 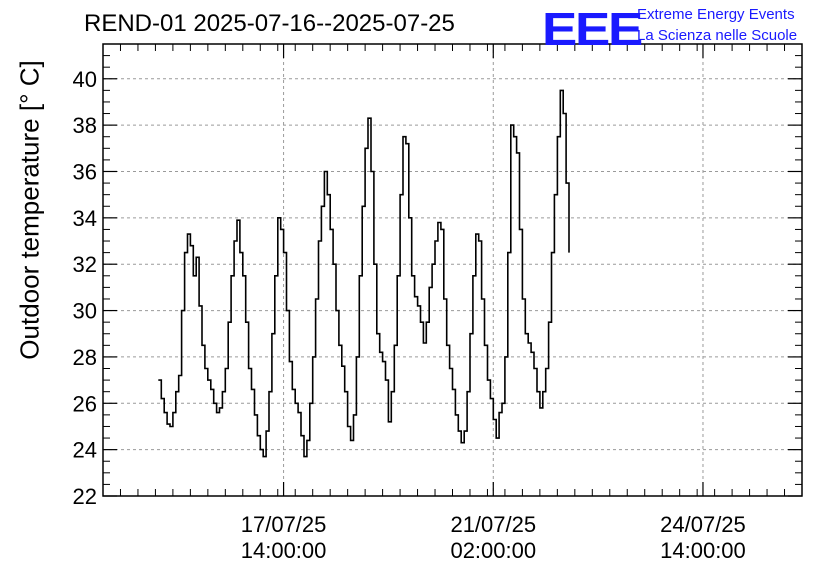 What do you see at coordinates (85, 496) in the screenshot?
I see `y-tick-label: 22` at bounding box center [85, 496].